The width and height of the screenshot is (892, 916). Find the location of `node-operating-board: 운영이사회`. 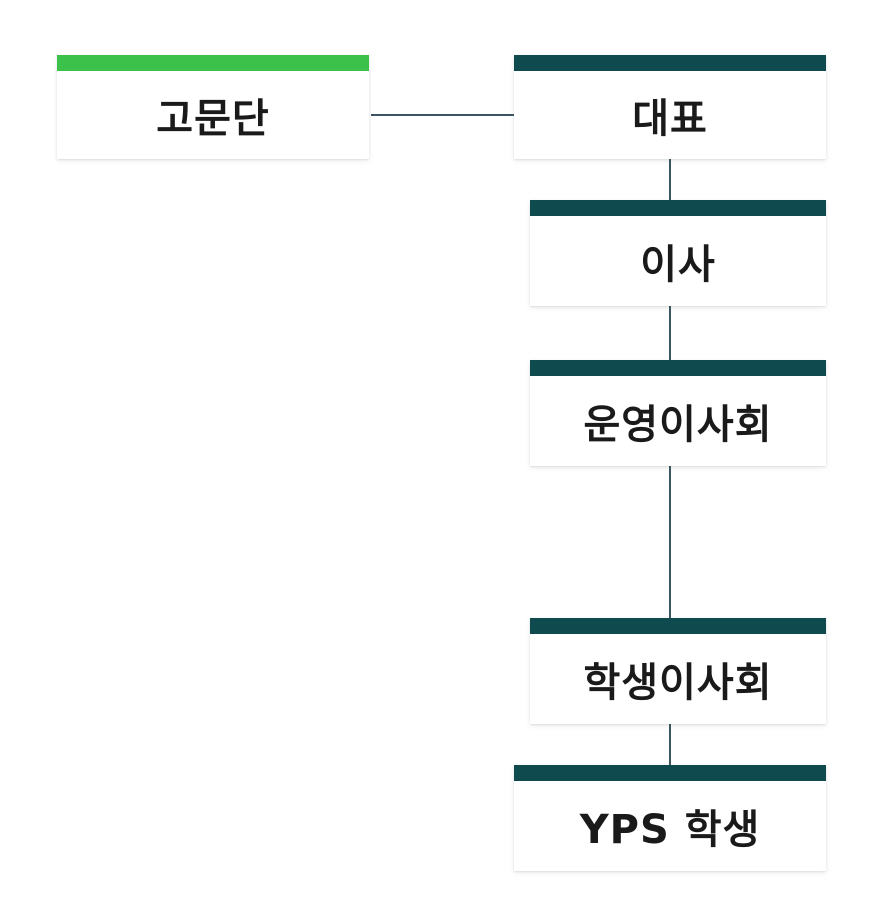

node-operating-board: 운영이사회 is located at coordinates (678, 413).